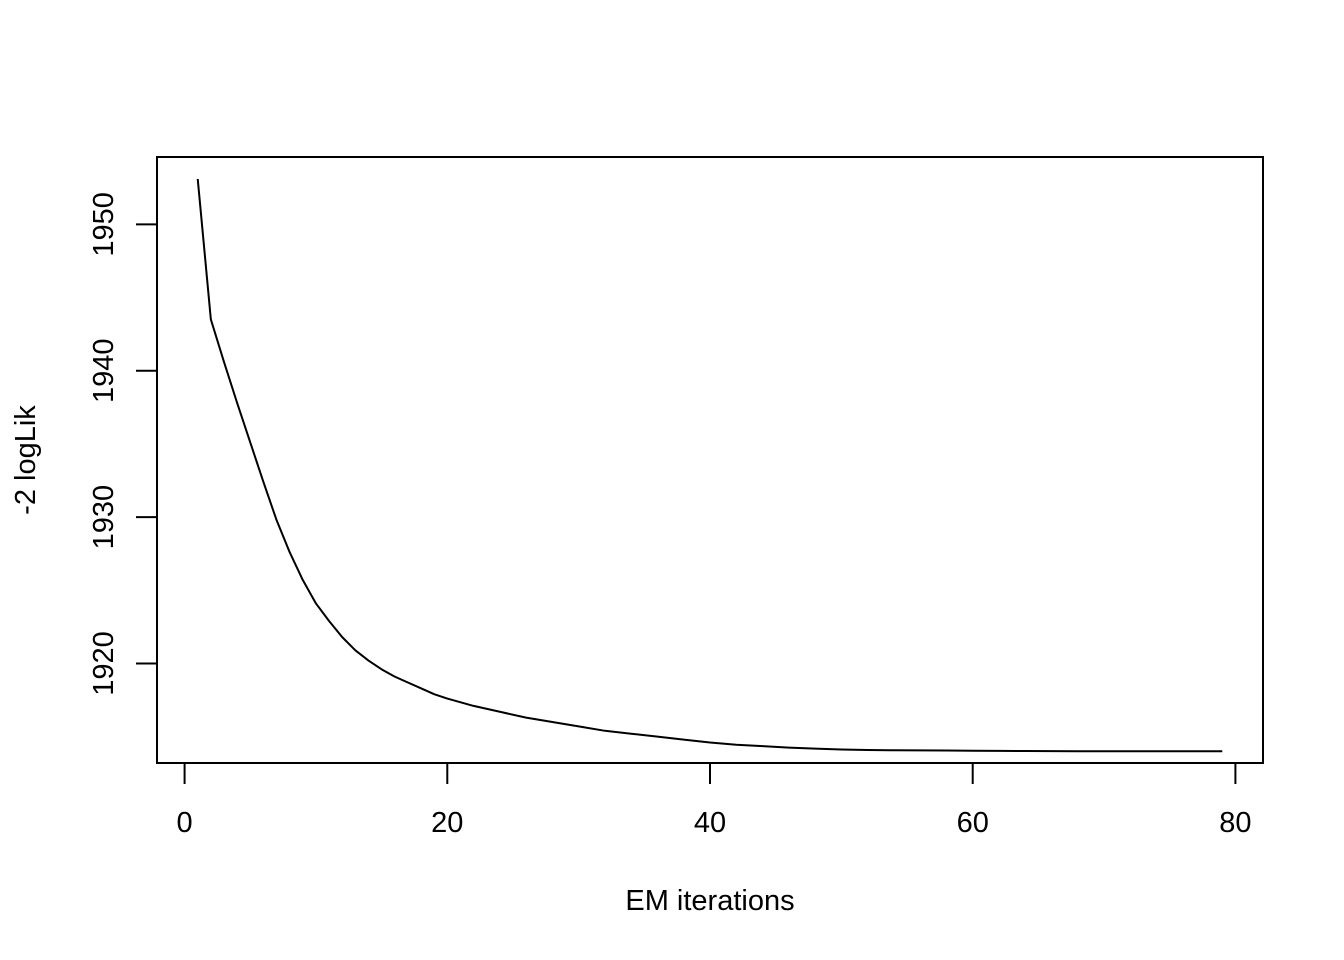  I want to click on x-tick-label: 80, so click(1235, 823).